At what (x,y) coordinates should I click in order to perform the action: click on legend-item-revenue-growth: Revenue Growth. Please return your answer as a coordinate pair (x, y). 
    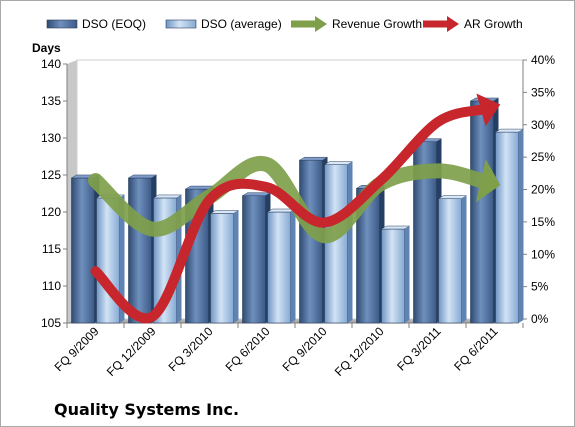
    Looking at the image, I should click on (356, 24).